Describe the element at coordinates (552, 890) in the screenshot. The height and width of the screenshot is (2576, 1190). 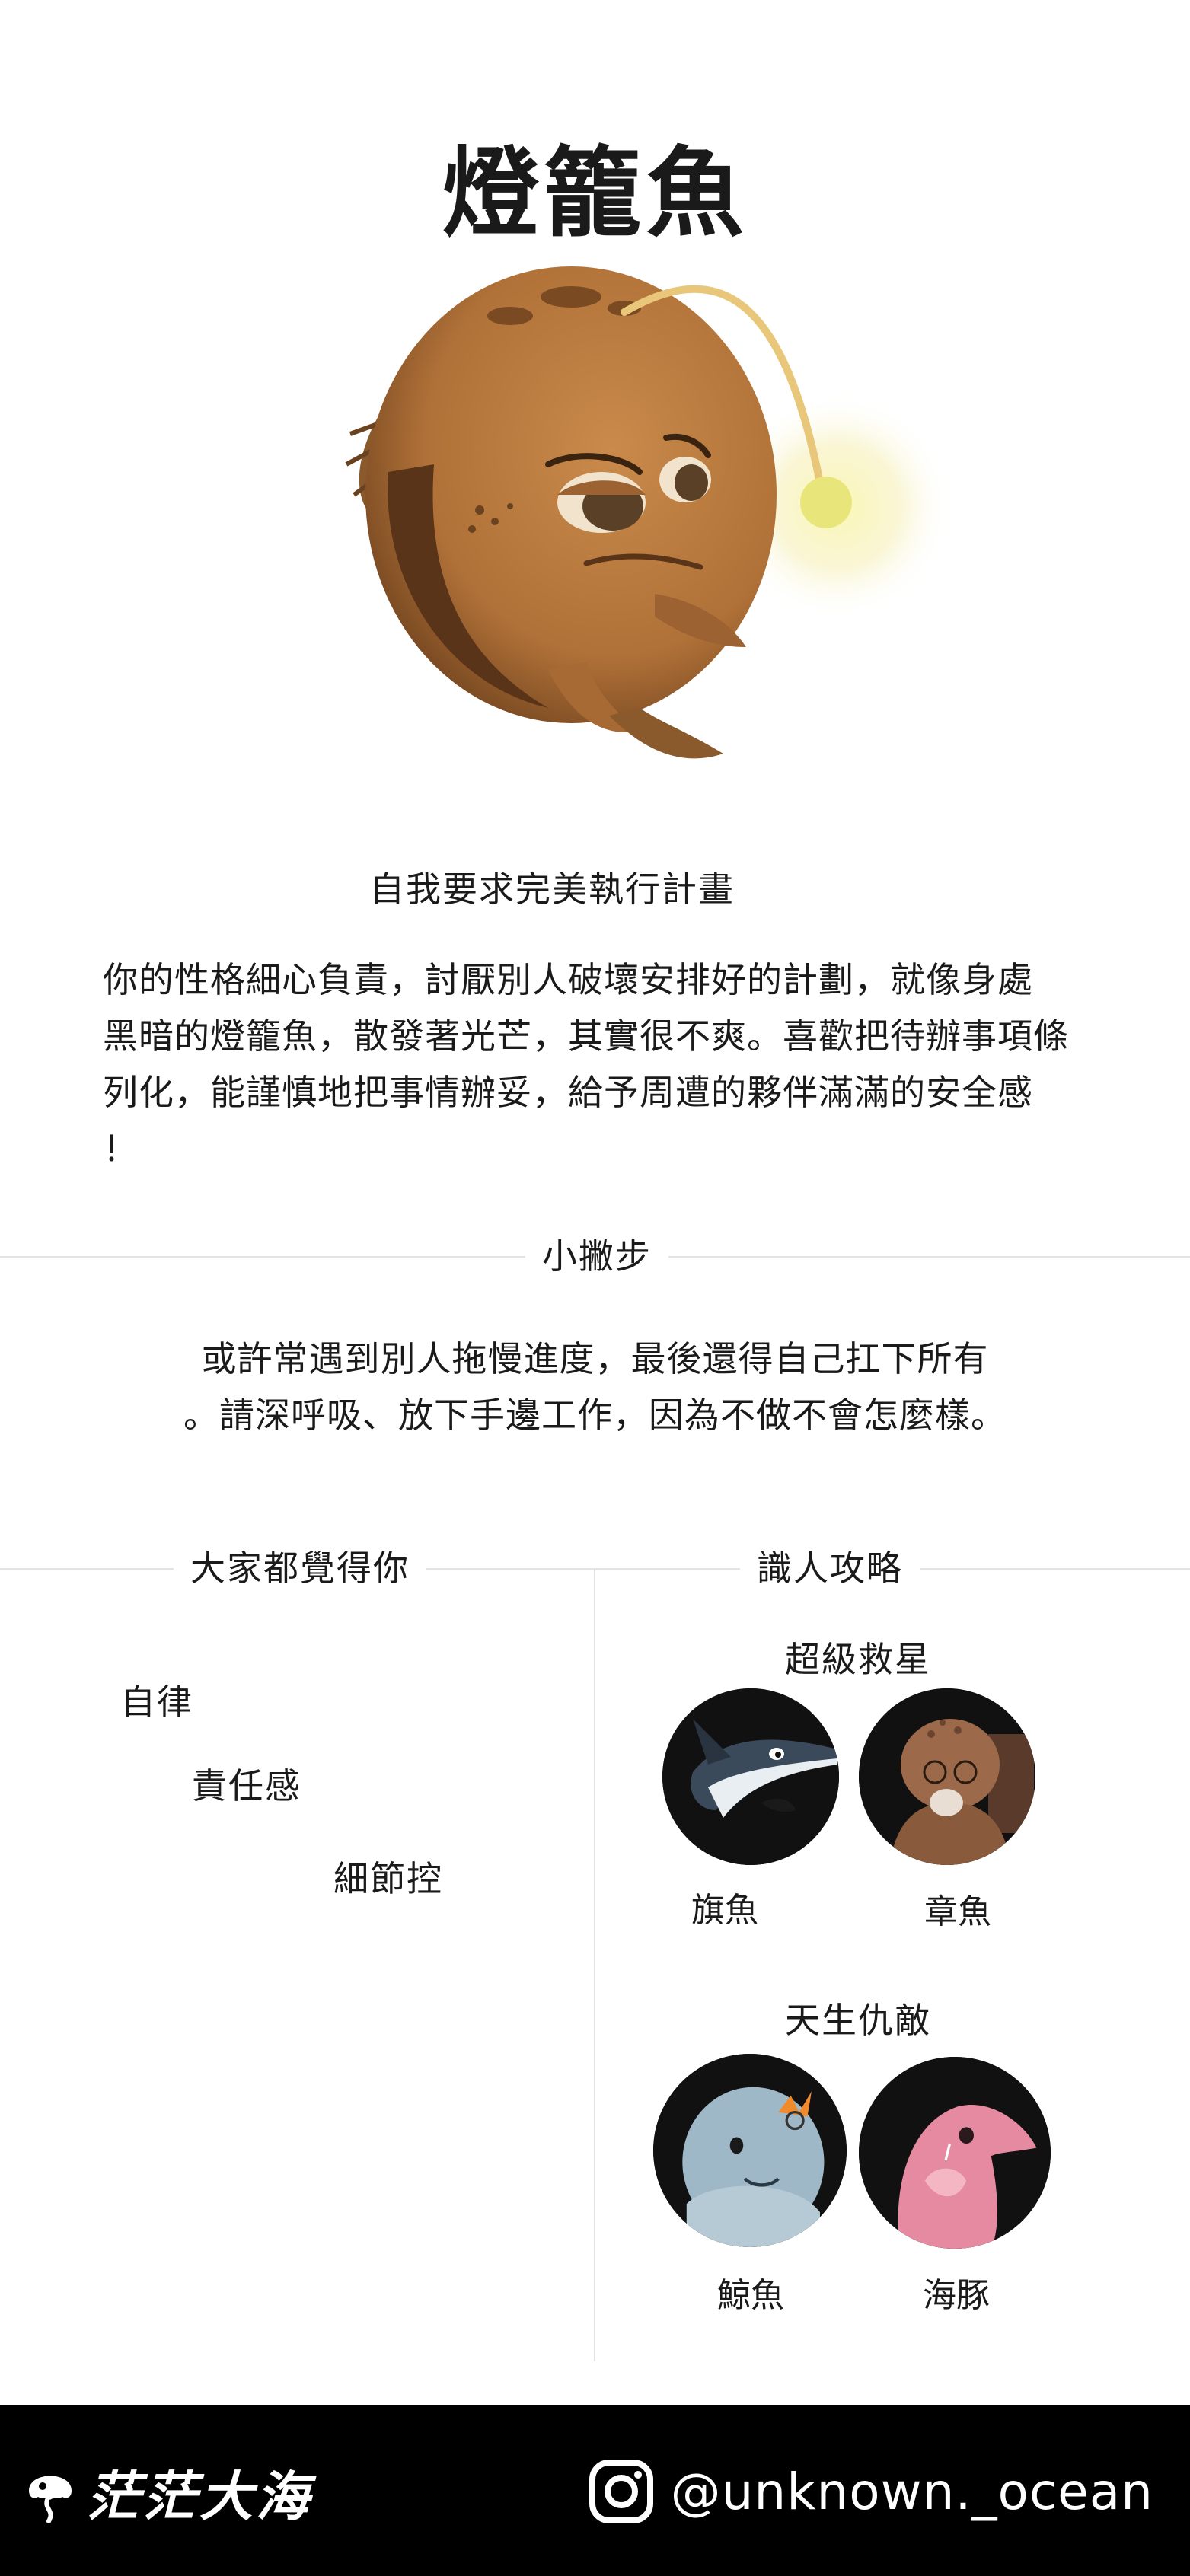
I see `type-subtitle: 自我要求完美執行計畫` at that location.